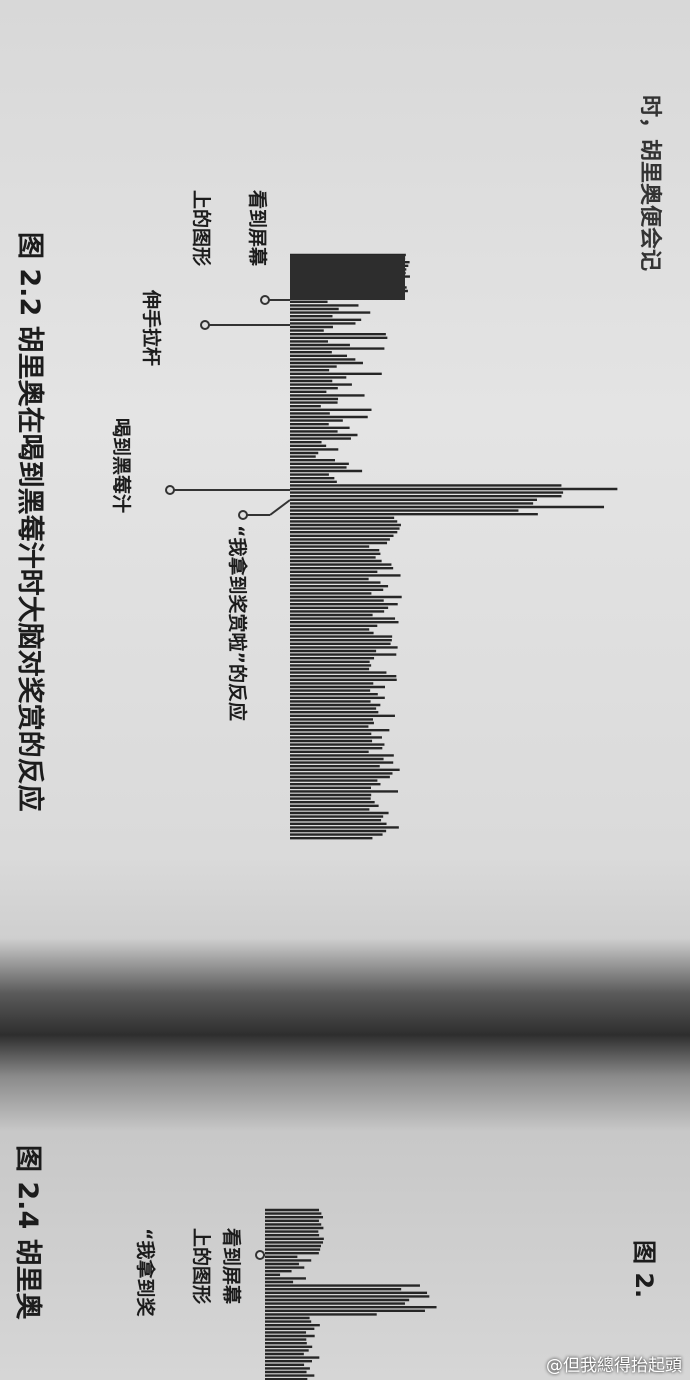 The width and height of the screenshot is (690, 1380). Describe the element at coordinates (237, 623) in the screenshot. I see `label: “我拿到奖赏啦”的反应` at that location.